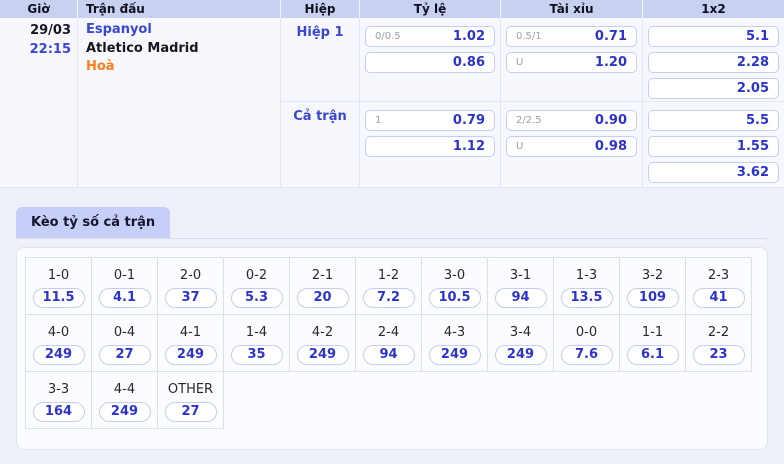 The width and height of the screenshot is (784, 464). What do you see at coordinates (652, 343) in the screenshot?
I see `score-cell: 1-1 6.1` at bounding box center [652, 343].